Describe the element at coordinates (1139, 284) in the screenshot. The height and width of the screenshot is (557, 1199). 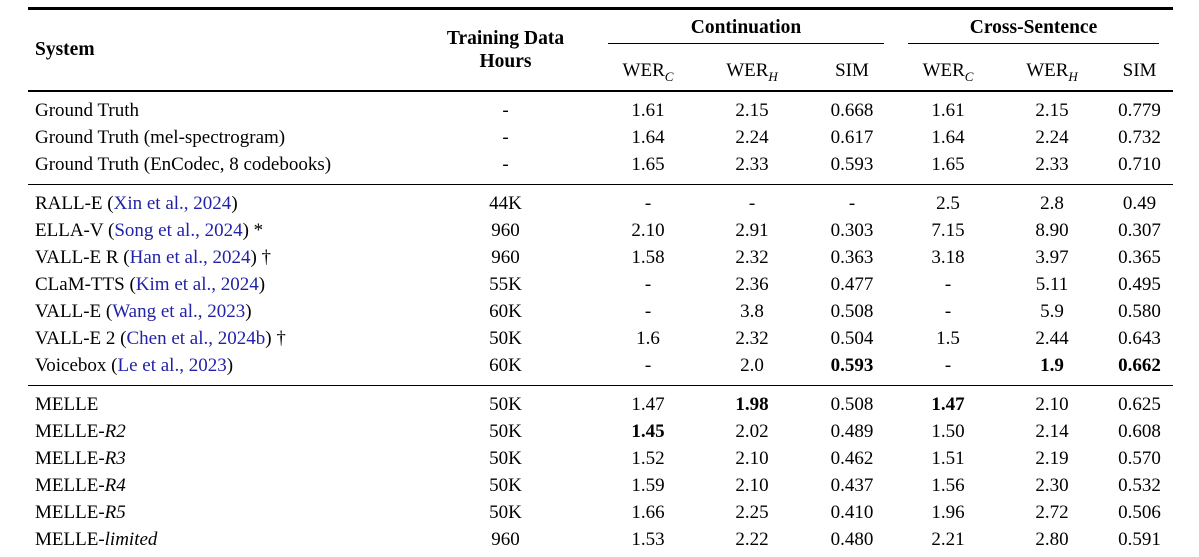
I see `metric-value-cell: 0.495` at that location.